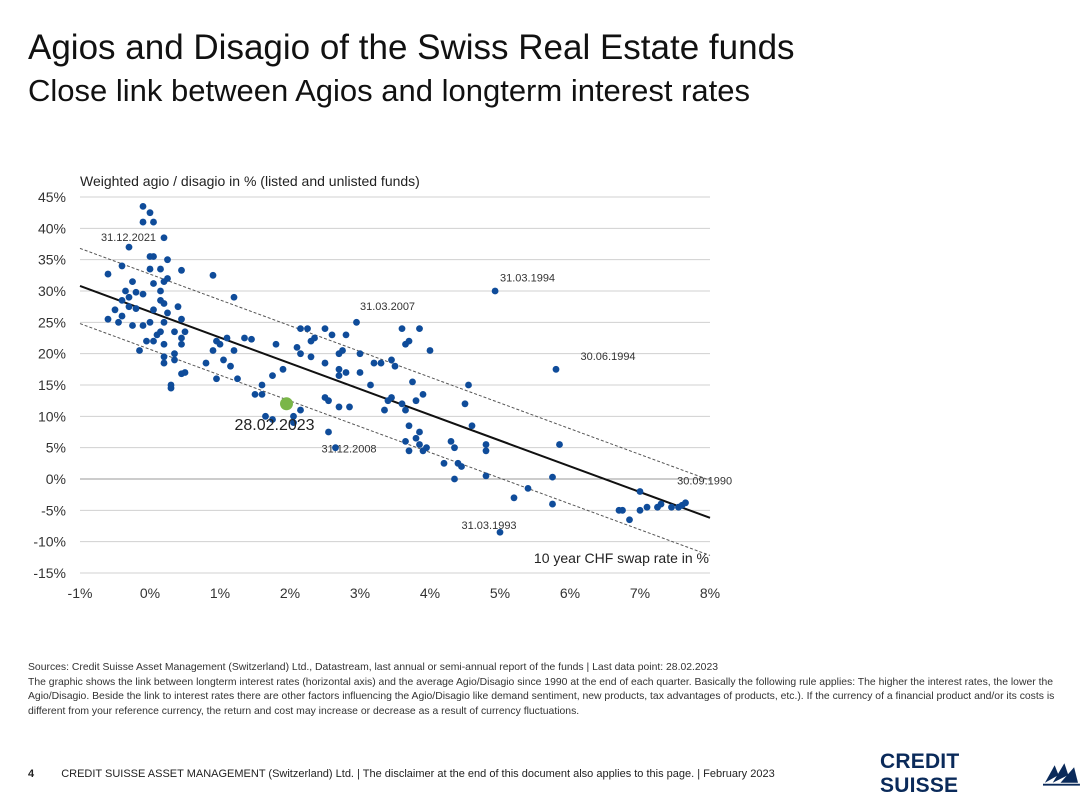 This screenshot has width=1080, height=810. What do you see at coordinates (608, 357) in the screenshot?
I see `point-annotation: 30.06.1994` at bounding box center [608, 357].